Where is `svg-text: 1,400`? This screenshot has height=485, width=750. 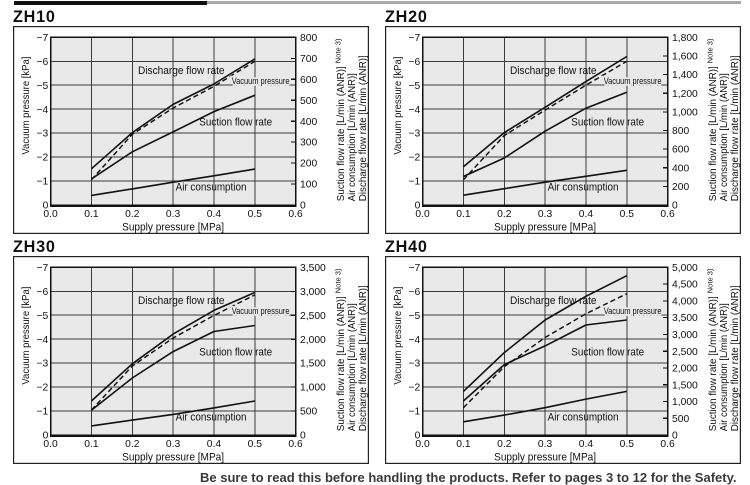
svg-text: 1,400 is located at coordinates (685, 75).